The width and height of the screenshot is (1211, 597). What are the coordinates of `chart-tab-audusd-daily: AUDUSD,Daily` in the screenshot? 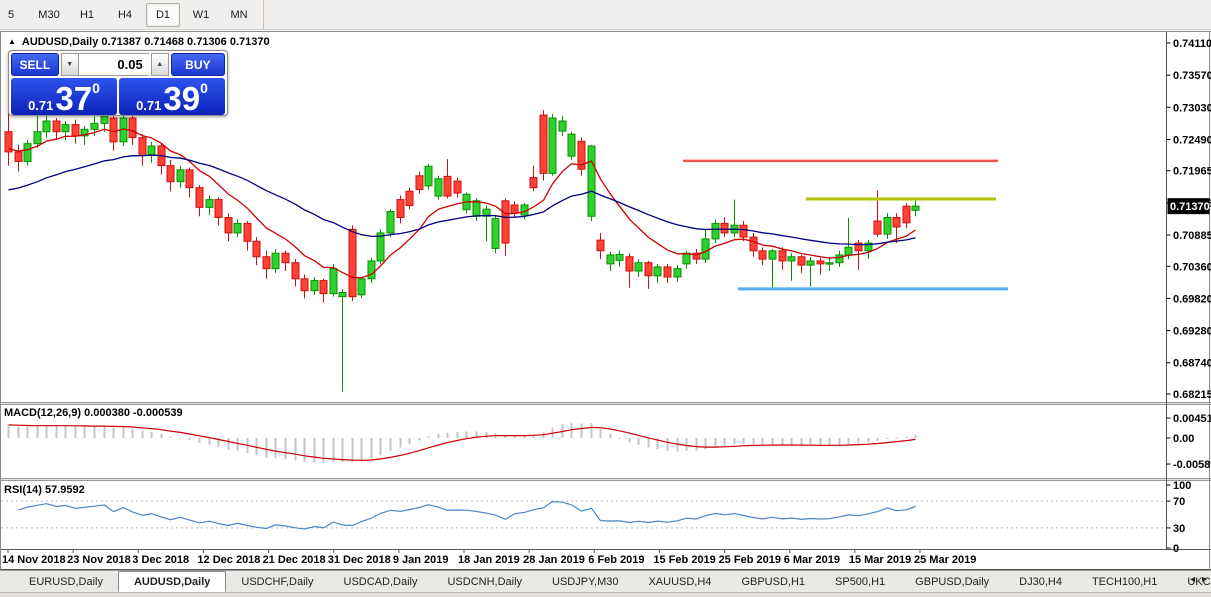 It's located at (172, 581).